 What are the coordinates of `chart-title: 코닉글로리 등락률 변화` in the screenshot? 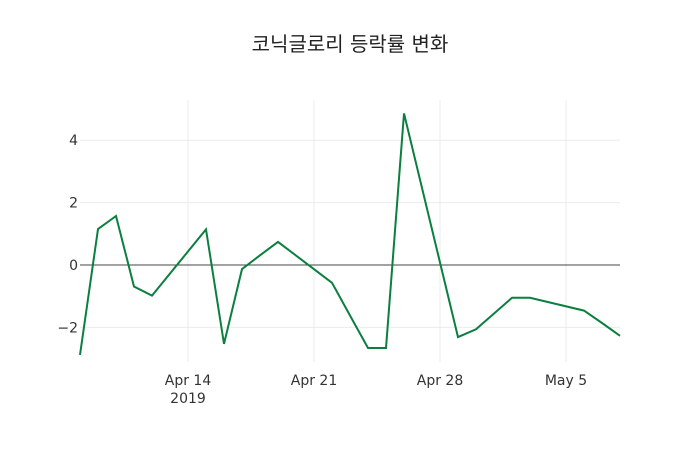 It's located at (350, 44).